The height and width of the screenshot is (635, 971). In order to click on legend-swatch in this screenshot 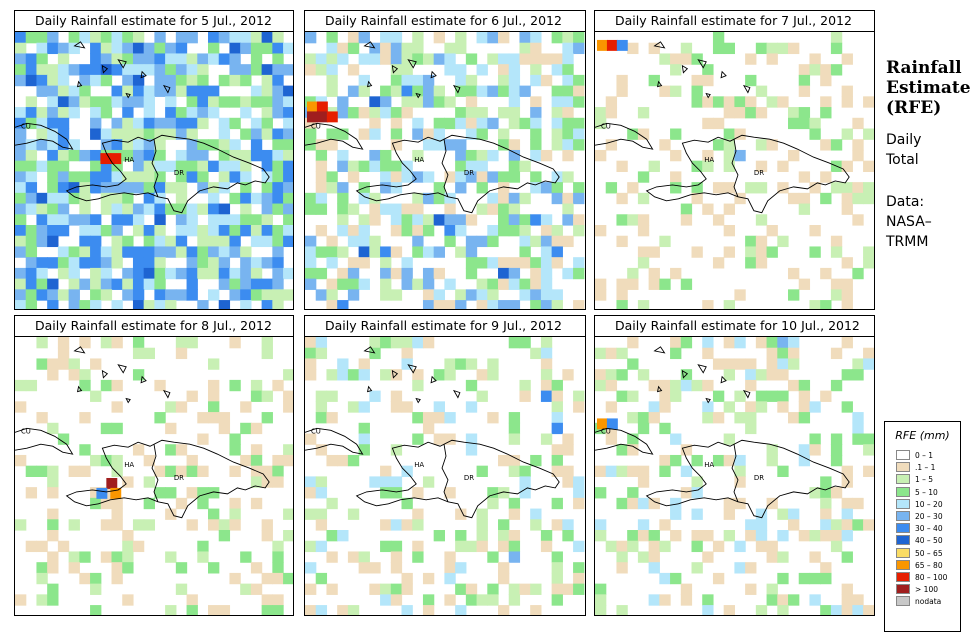, I will do `click(903, 479)`.